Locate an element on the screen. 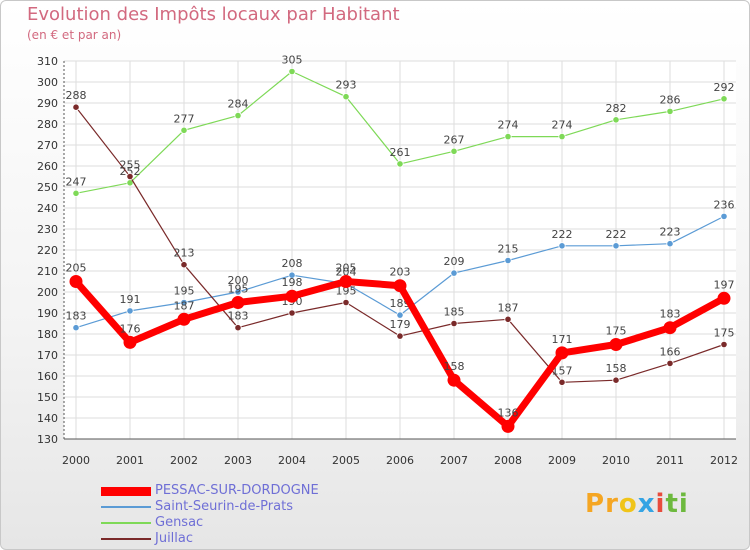 Image resolution: width=750 pixels, height=550 pixels. data-label: 205 is located at coordinates (76, 268).